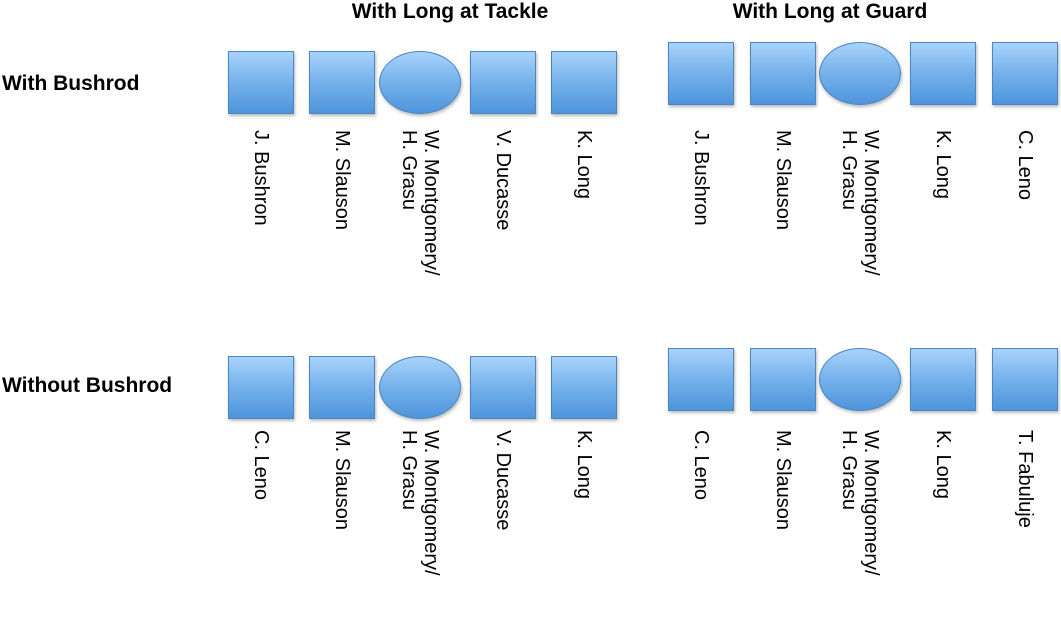 This screenshot has height=628, width=1061. Describe the element at coordinates (830, 11) in the screenshot. I see `col-header-guard: With Long at Guard` at that location.